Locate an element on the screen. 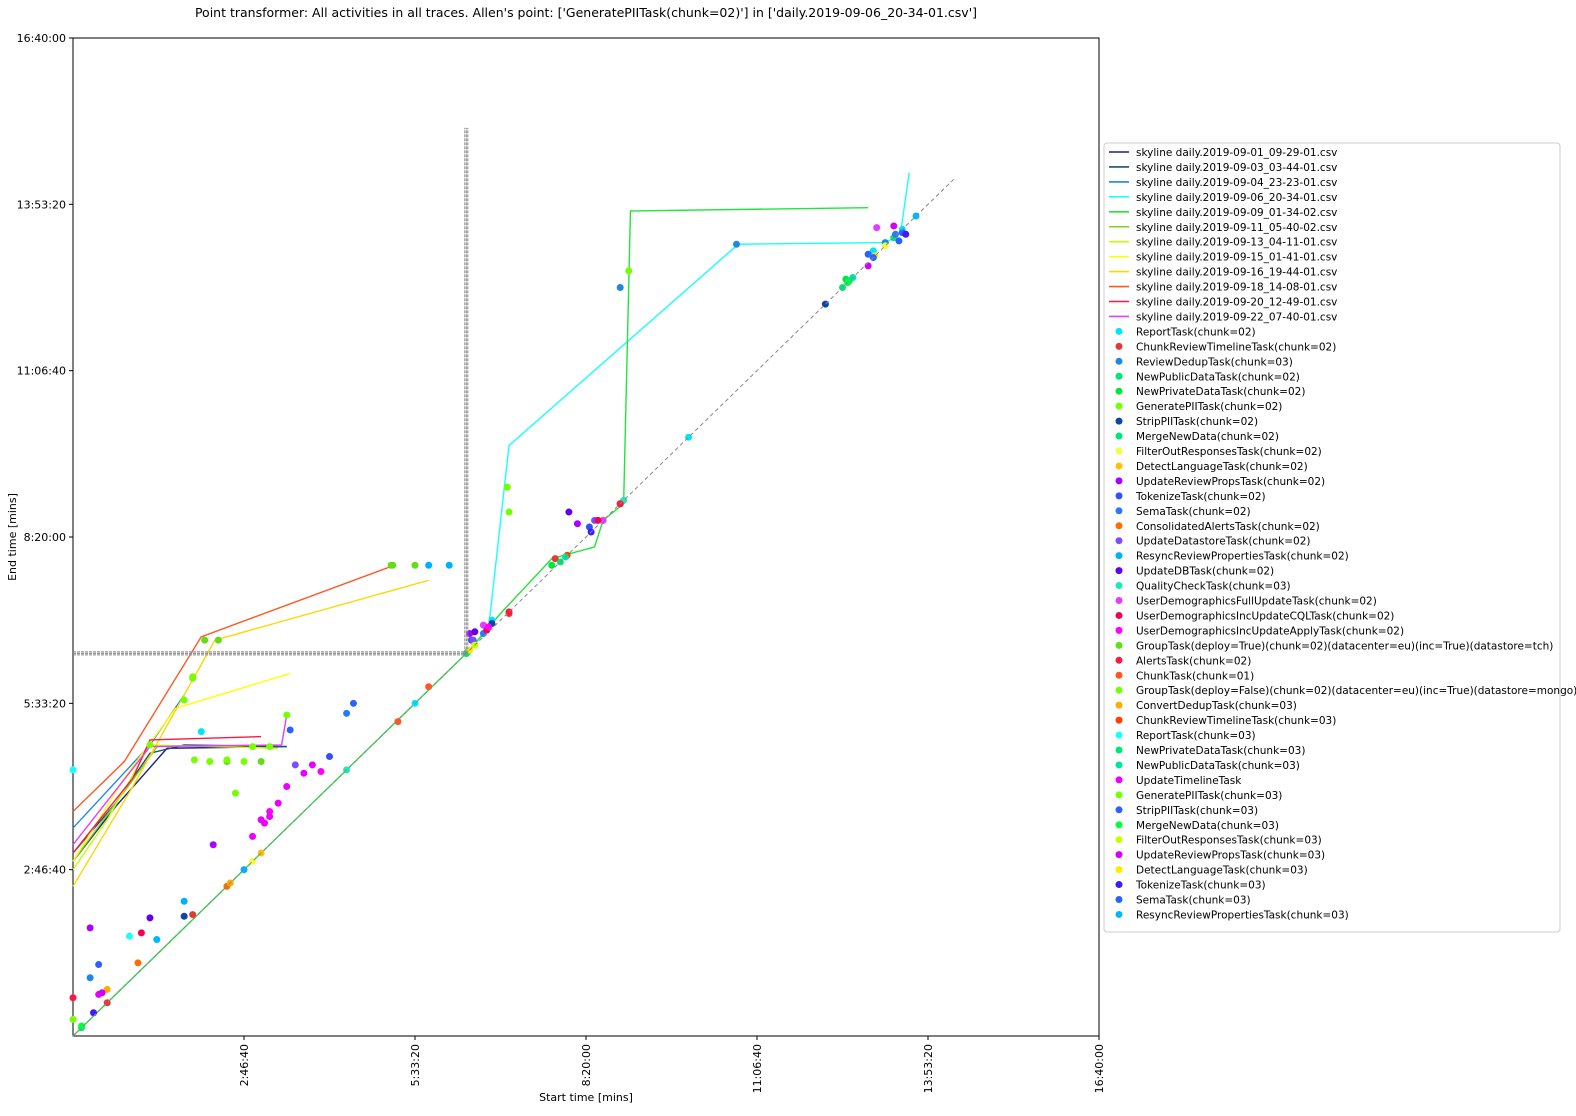 The image size is (1576, 1116). legend-entry-label: MergeNewData(chunk=02) is located at coordinates (1207, 437).